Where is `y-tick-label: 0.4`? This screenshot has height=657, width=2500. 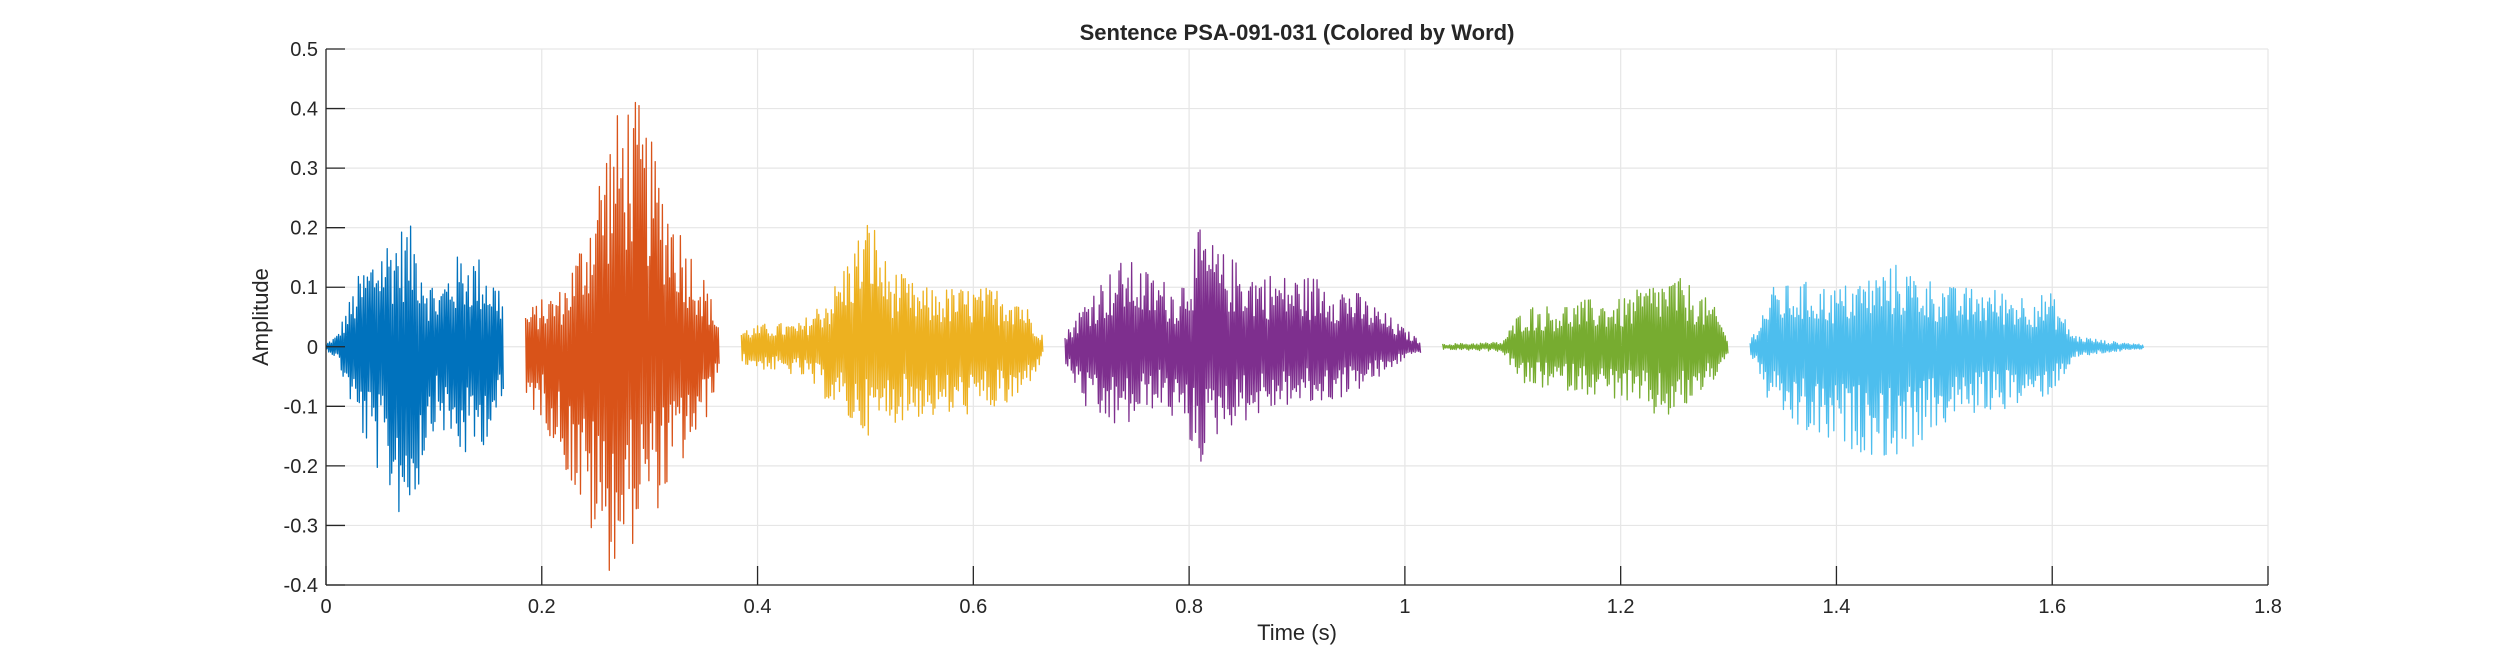
y-tick-label: 0.4 is located at coordinates (304, 110).